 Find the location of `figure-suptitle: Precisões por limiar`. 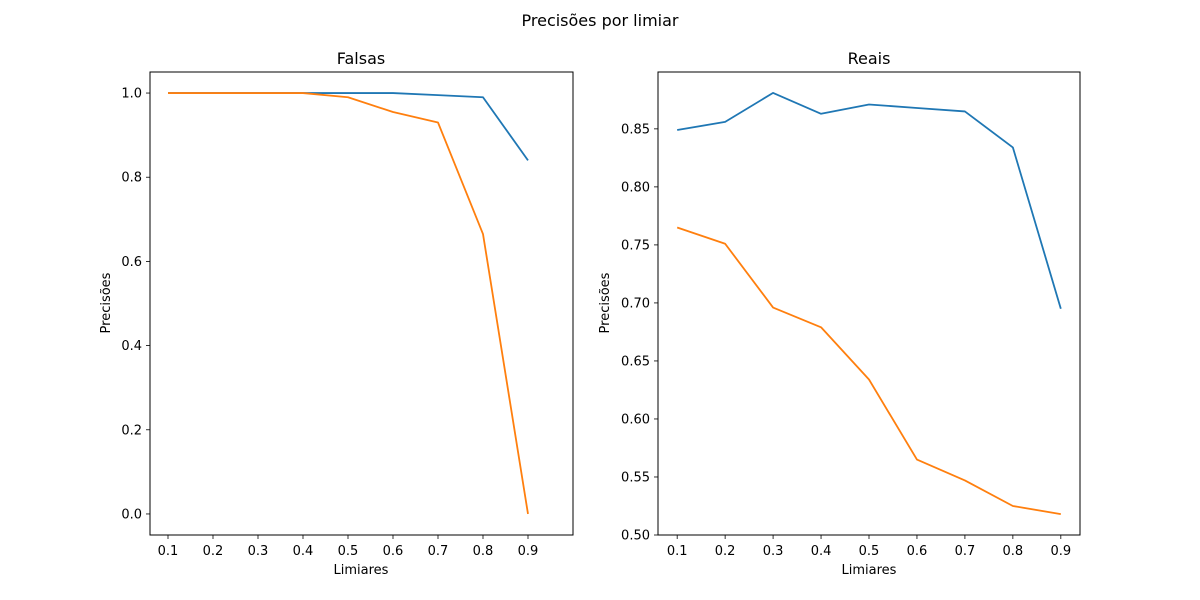

figure-suptitle: Precisões por limiar is located at coordinates (600, 20).